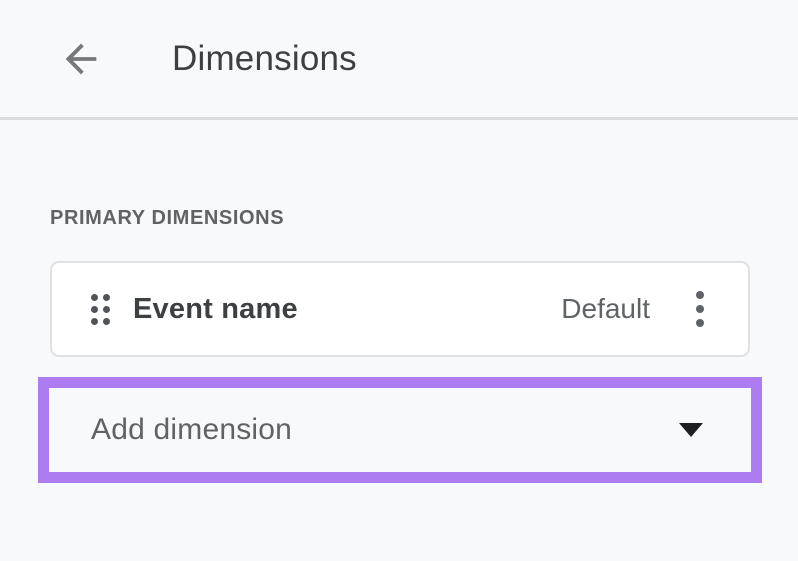 This screenshot has width=798, height=561. Describe the element at coordinates (700, 295) in the screenshot. I see `more-vertical-icon` at that location.